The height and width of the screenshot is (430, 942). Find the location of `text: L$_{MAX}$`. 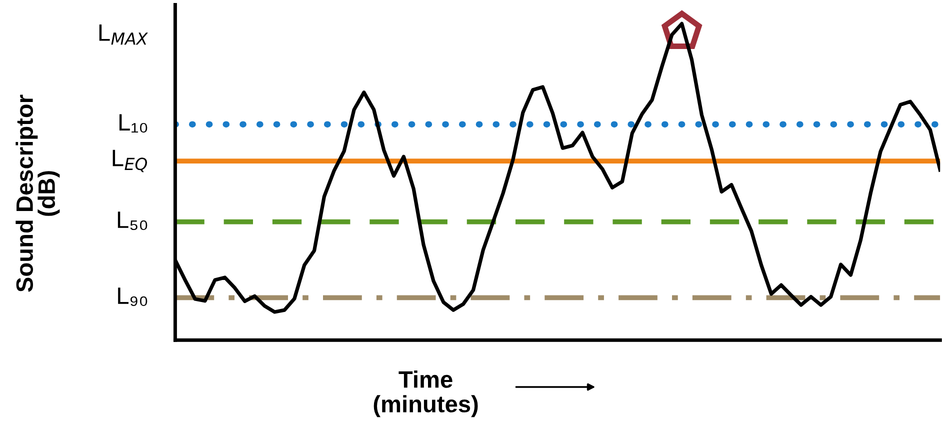

text: L$_{MAX}$ is located at coordinates (123, 34).